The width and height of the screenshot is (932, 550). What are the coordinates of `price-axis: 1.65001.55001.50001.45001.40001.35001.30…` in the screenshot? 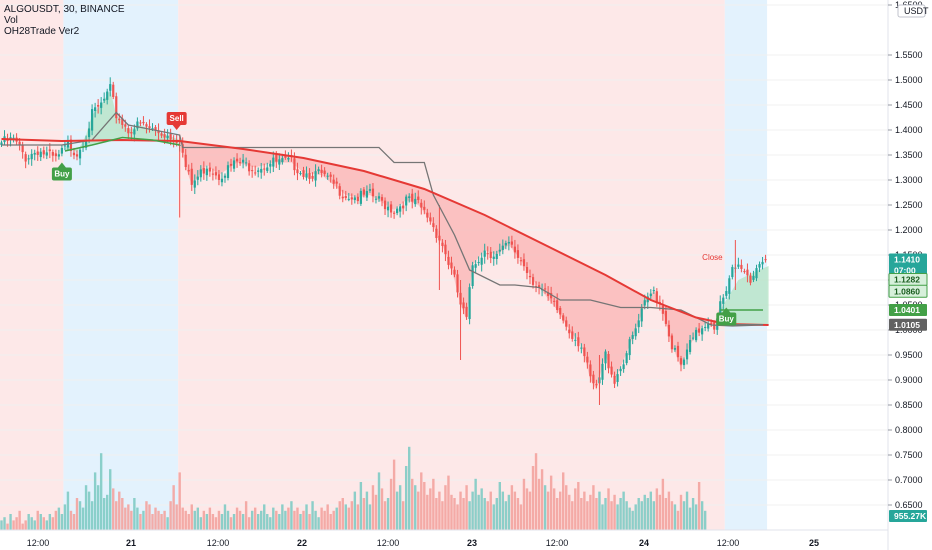 It's located at (908, 275).